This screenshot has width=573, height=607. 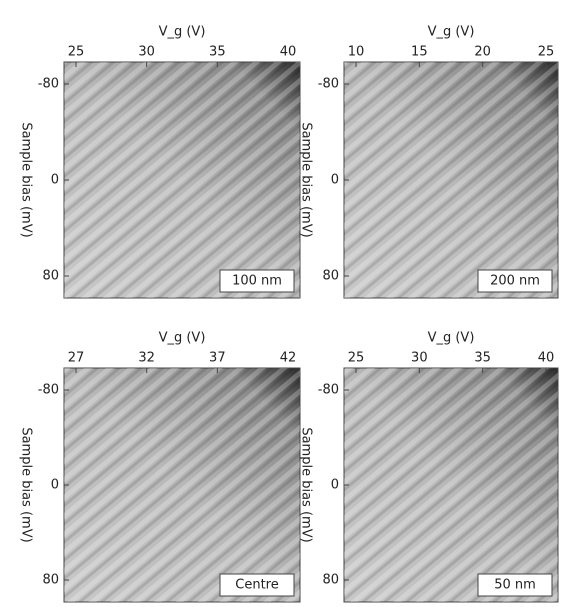 I want to click on panel-label: 50 nm, so click(x=515, y=585).